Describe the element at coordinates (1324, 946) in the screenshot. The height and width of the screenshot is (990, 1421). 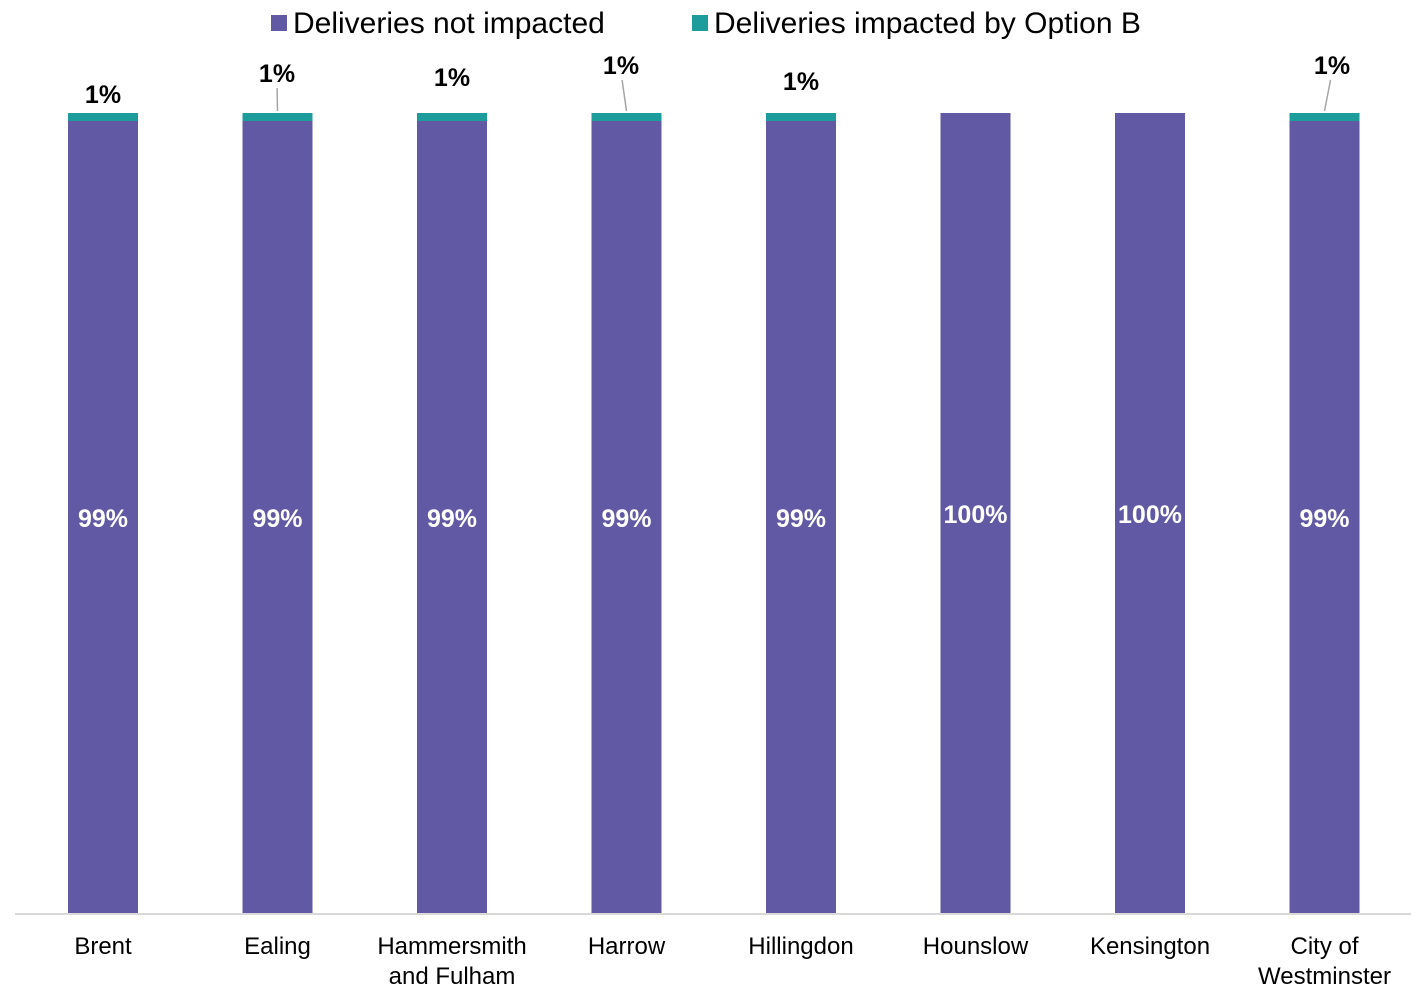
I see `x-tick-label-line: City of` at that location.